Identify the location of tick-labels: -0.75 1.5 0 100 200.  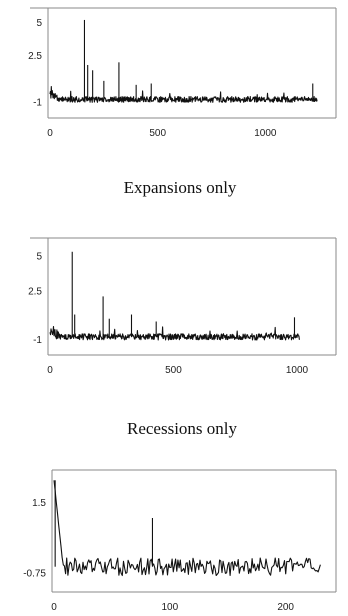
(158, 555).